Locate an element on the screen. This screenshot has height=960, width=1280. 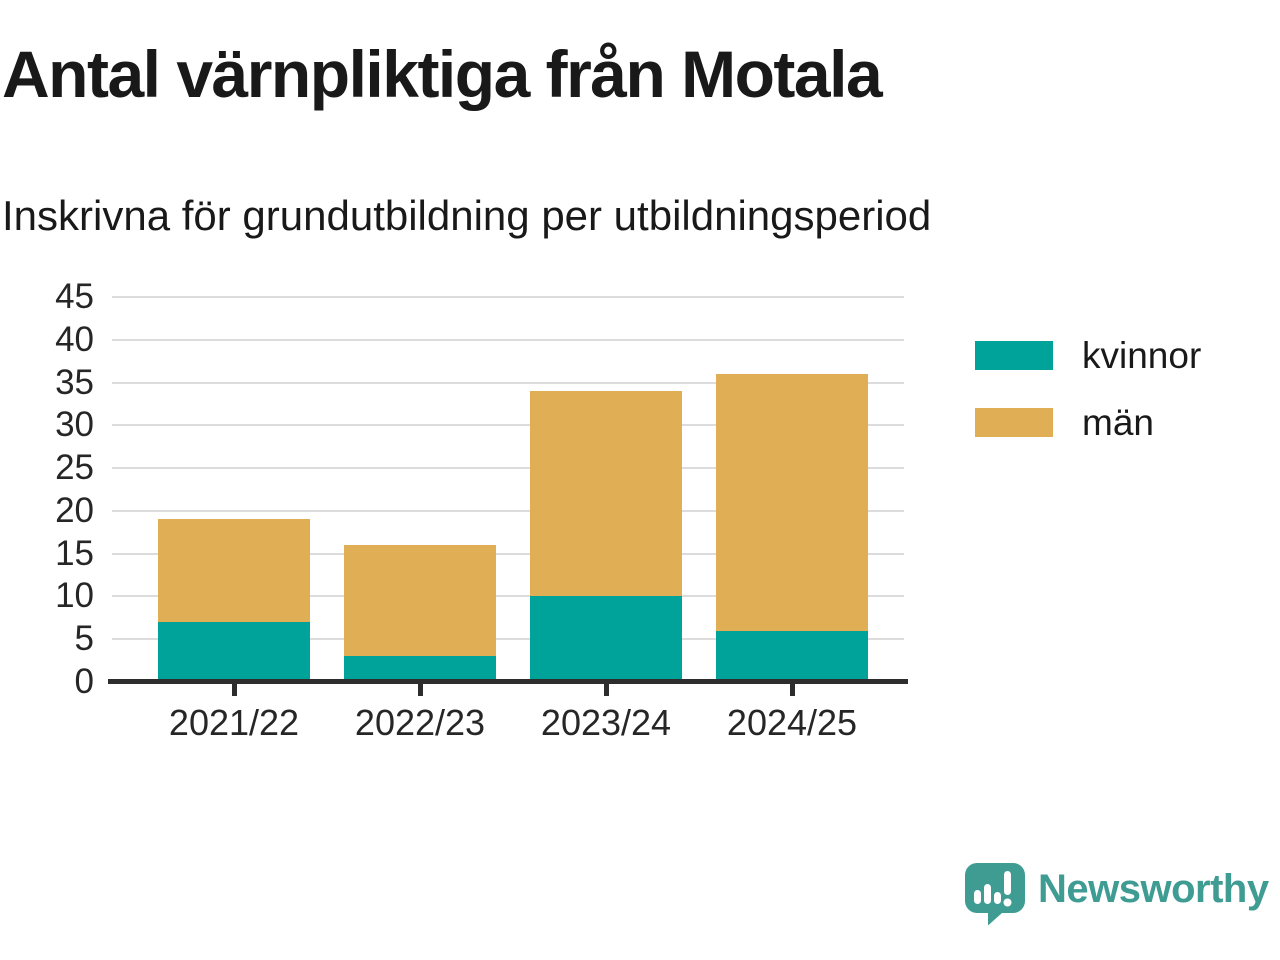
x-axis-baseline is located at coordinates (508, 681).